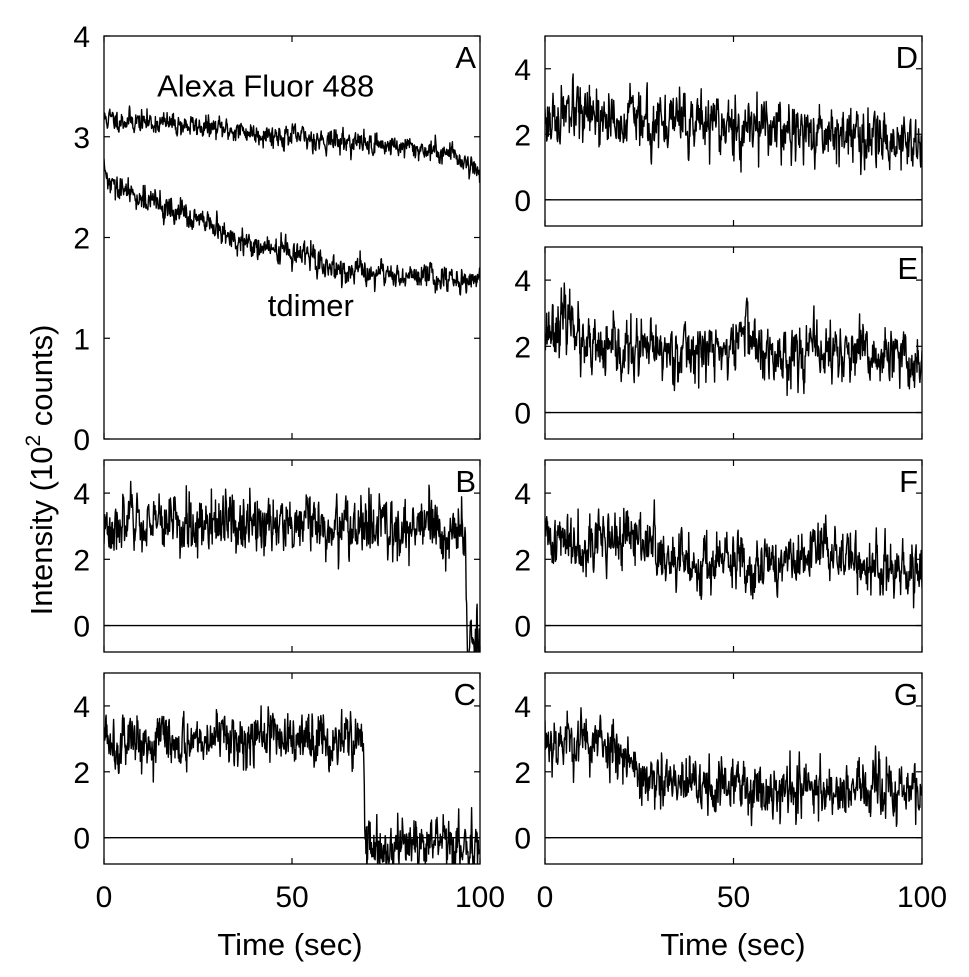  Describe the element at coordinates (906, 694) in the screenshot. I see `panel-letter: G` at that location.